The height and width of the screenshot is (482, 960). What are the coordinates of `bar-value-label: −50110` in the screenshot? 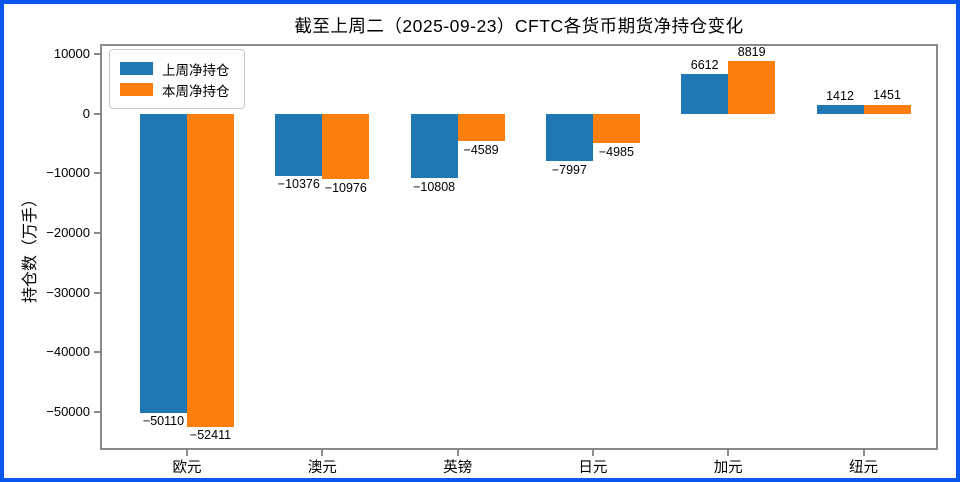 It's located at (163, 421).